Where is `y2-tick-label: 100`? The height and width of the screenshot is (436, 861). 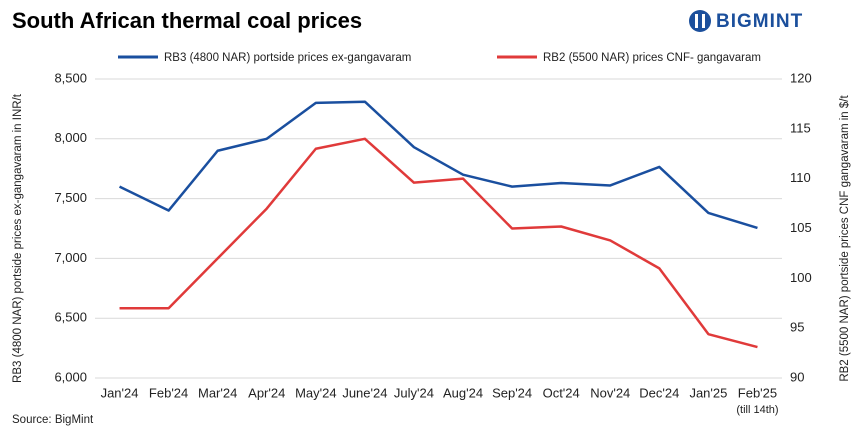
y2-tick-label: 100 is located at coordinates (801, 277).